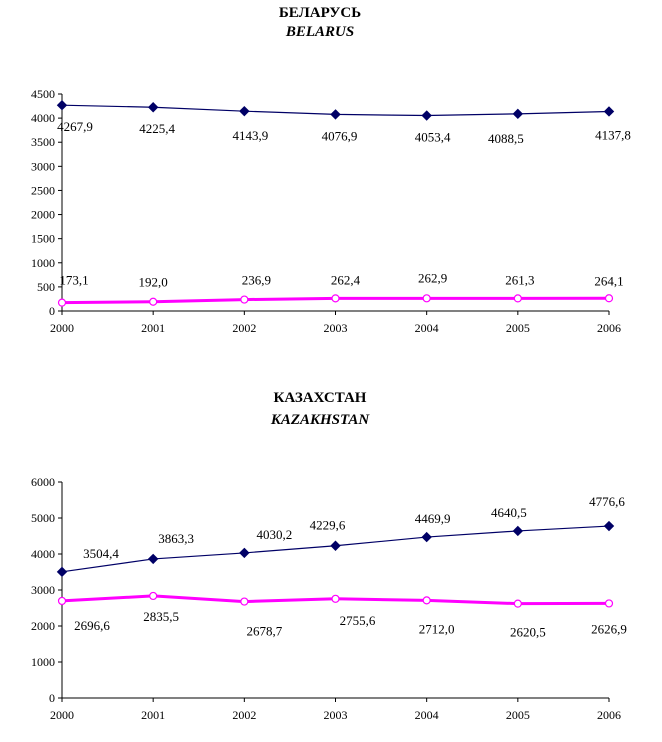 The width and height of the screenshot is (662, 742). What do you see at coordinates (274, 534) in the screenshot?
I see `data-label: 4030,2` at bounding box center [274, 534].